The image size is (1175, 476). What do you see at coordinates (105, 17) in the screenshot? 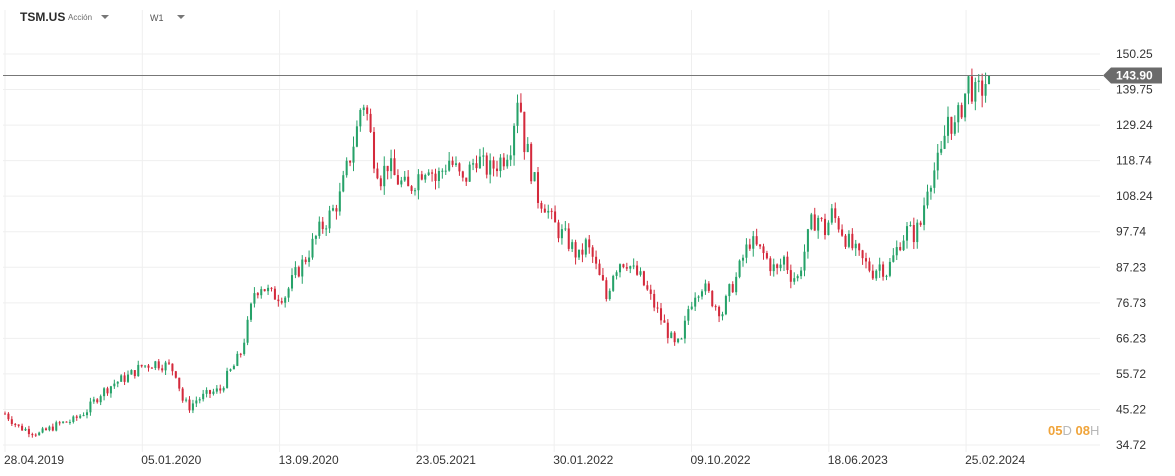
I see `symbol-dropdown-icon` at bounding box center [105, 17].